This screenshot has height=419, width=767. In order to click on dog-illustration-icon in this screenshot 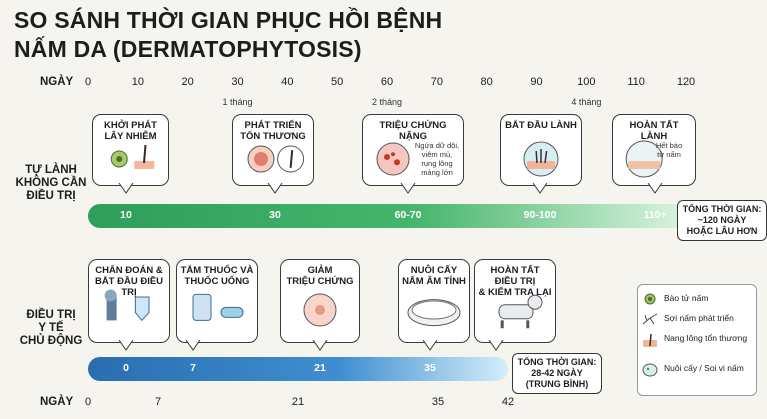, I will do `click(520, 311)`.